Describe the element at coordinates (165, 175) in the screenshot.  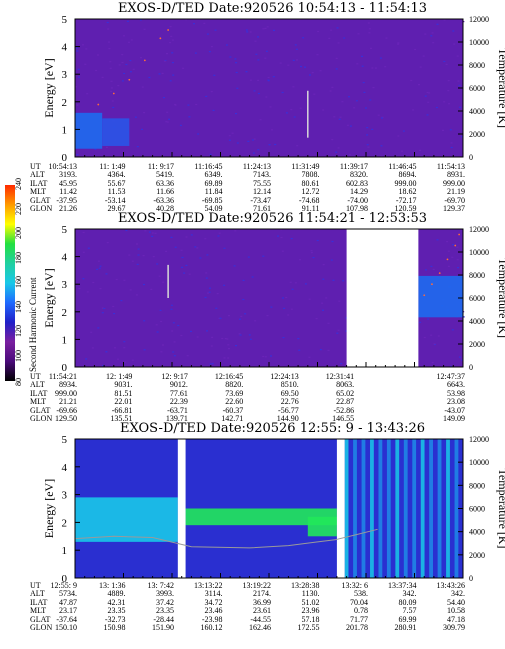
I see `orbit-table-cell: 5419.` at that location.